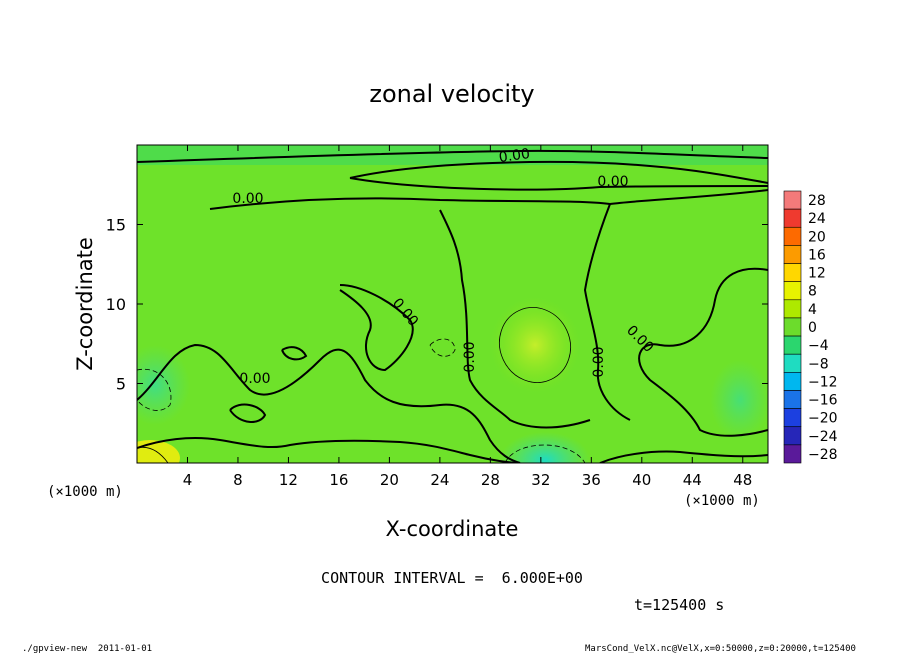 The image size is (904, 654). I want to click on contour-lobe, so click(376, 328).